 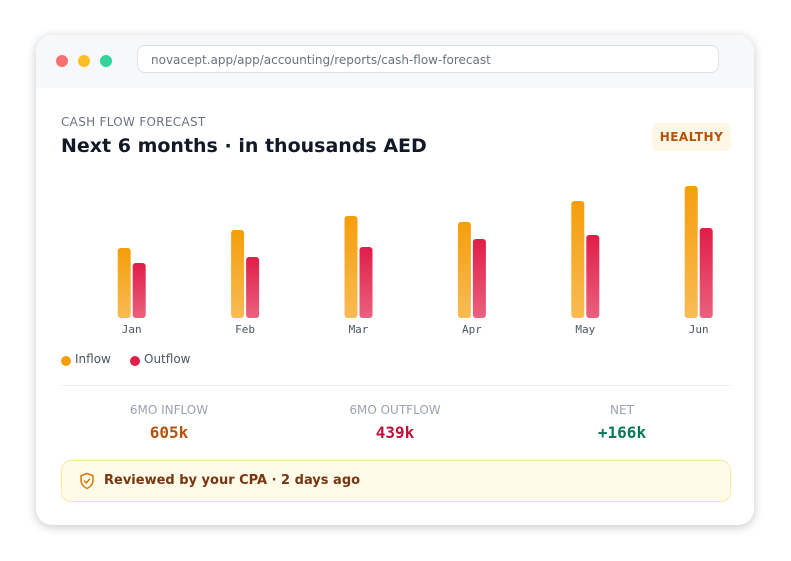 I want to click on status-badge: HEALTHY, so click(x=691, y=137).